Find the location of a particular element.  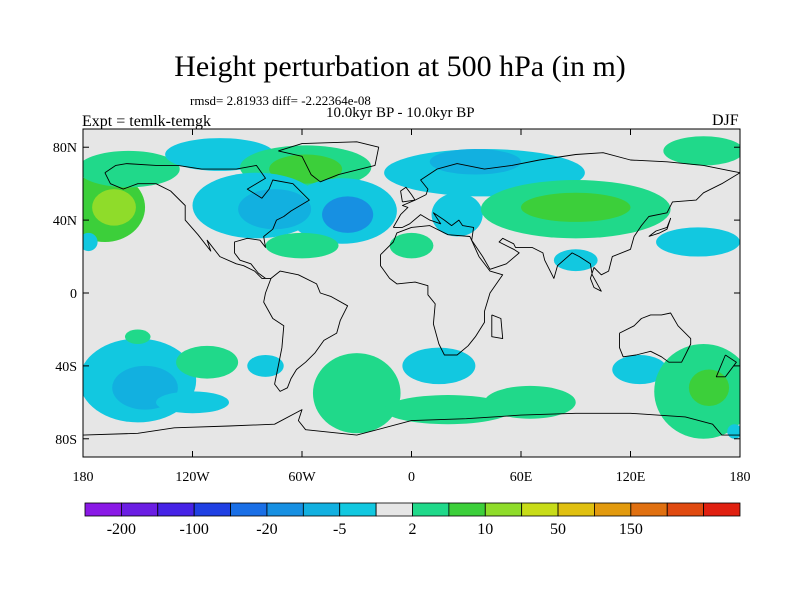

colorbar-label: 50 is located at coordinates (558, 529).